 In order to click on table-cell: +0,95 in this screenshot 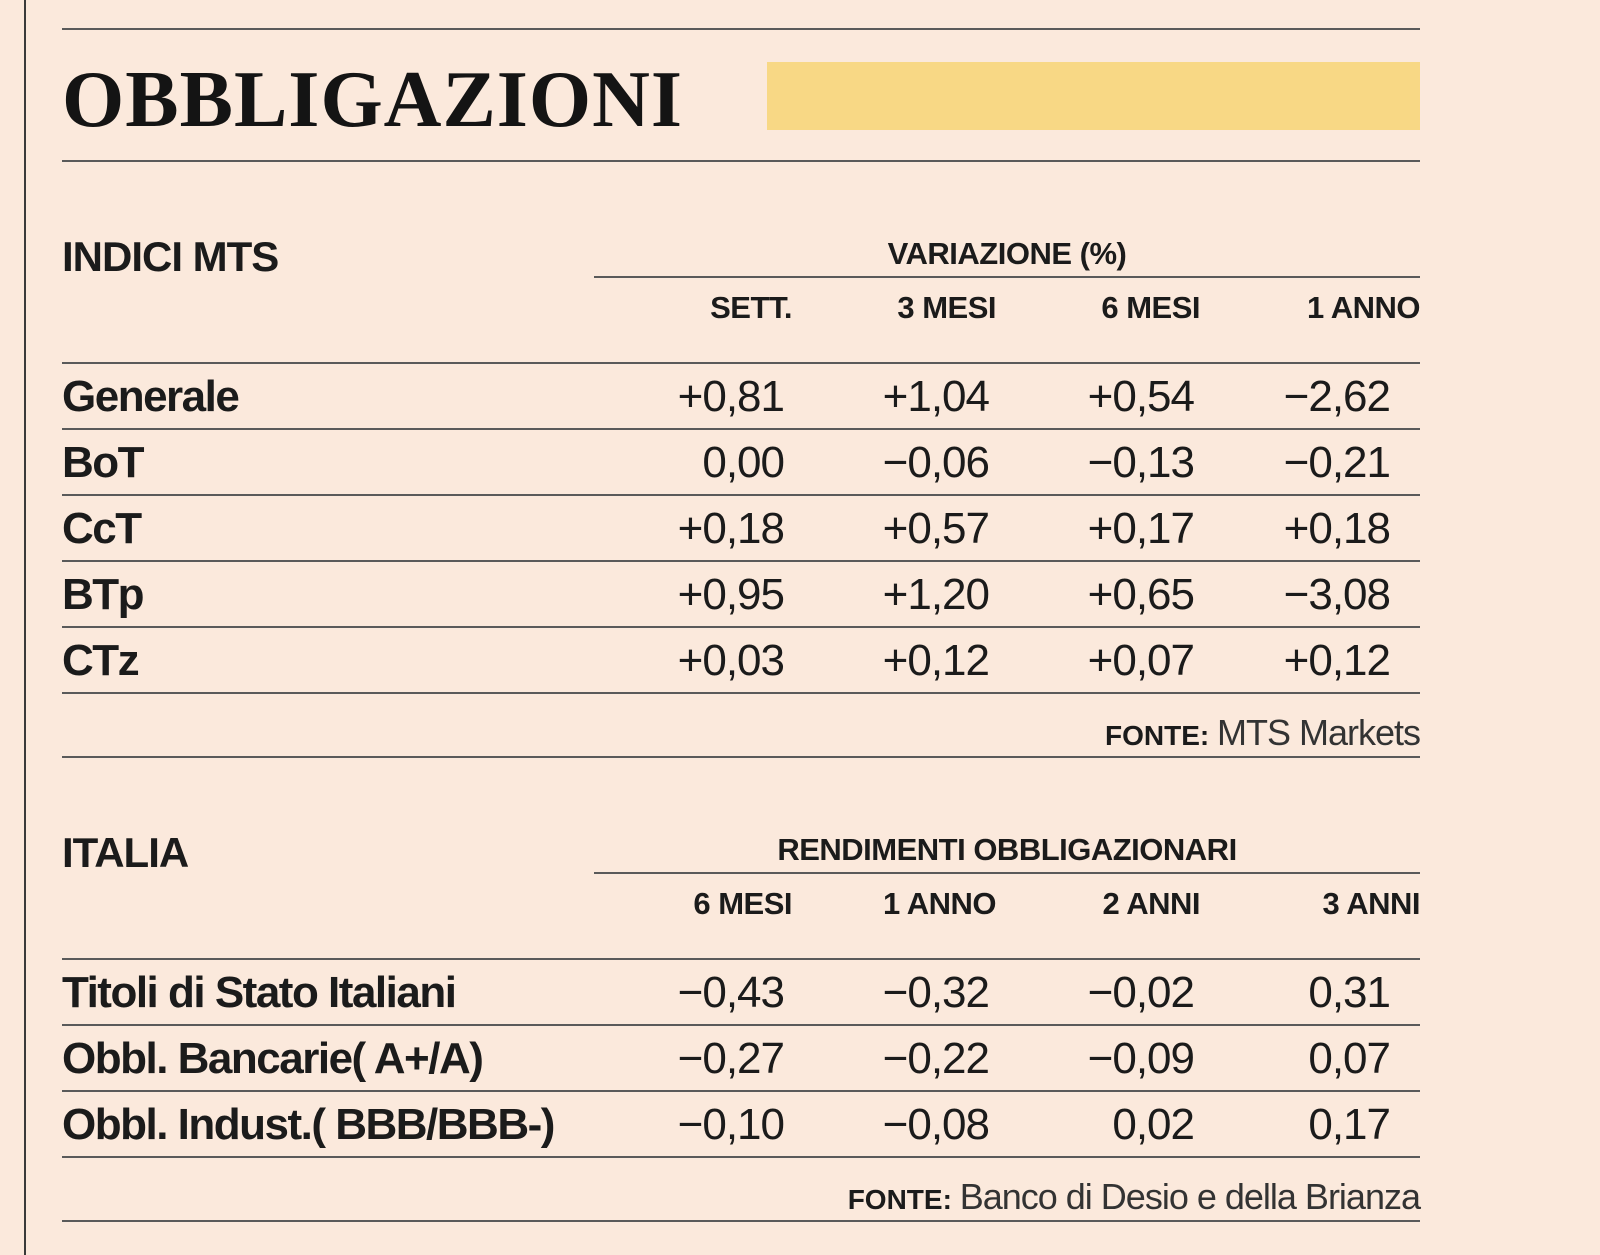, I will do `click(731, 594)`.